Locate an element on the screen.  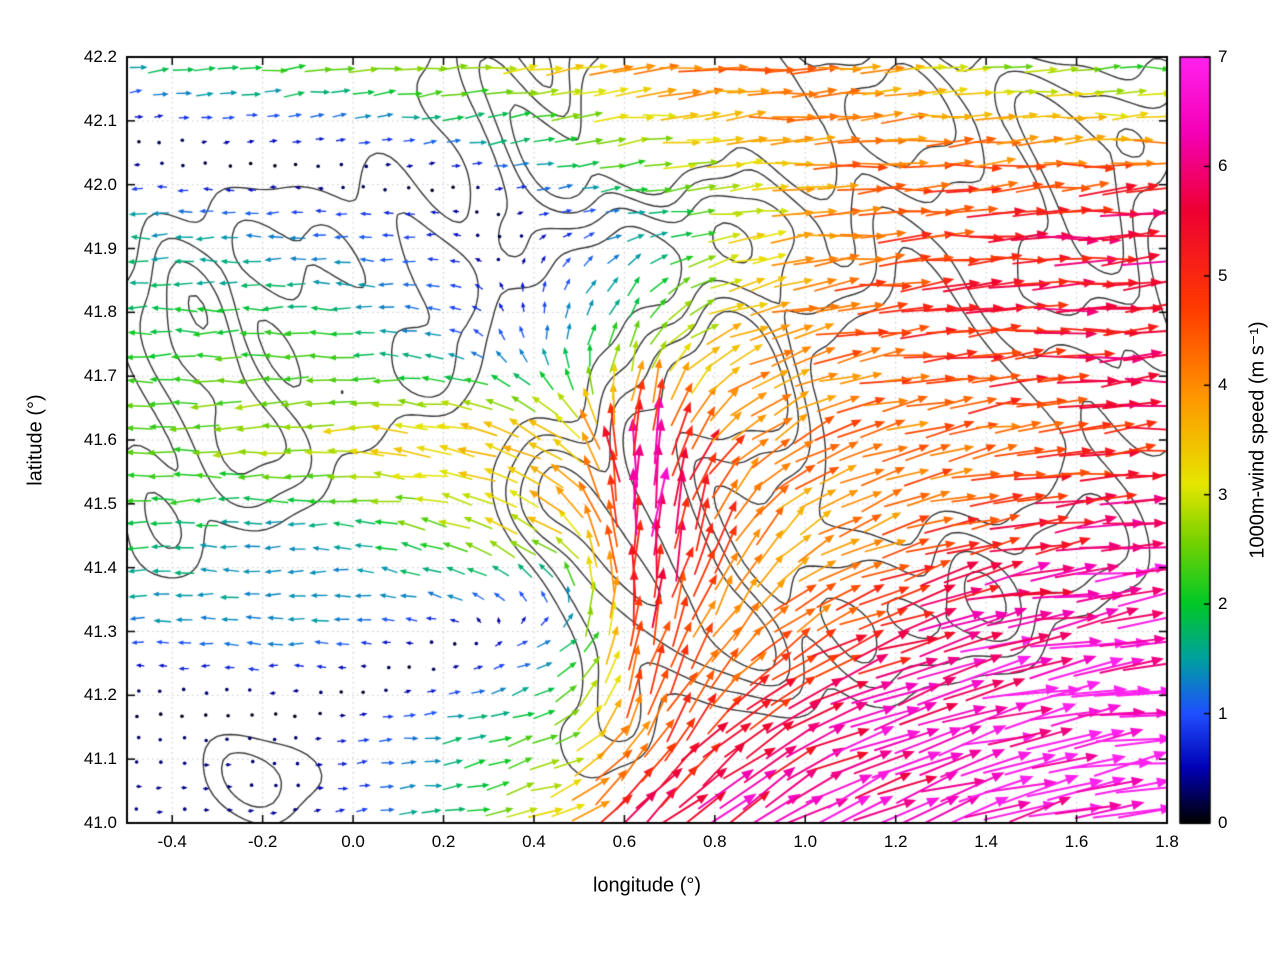
y-tick-label: 41.1 is located at coordinates (100, 759).